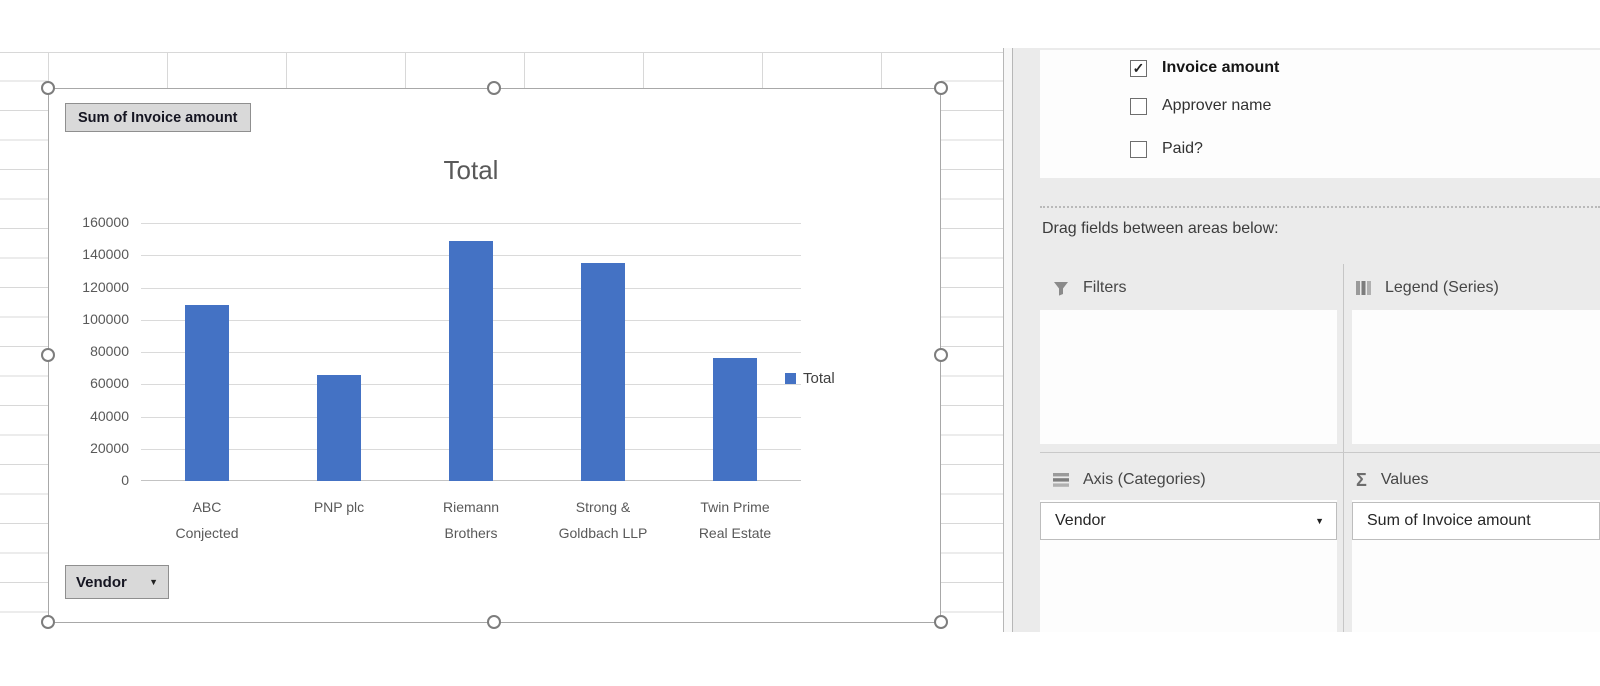  I want to click on field-checkbox-row-invoice-amount: ✓ Invoice amount, so click(1204, 68).